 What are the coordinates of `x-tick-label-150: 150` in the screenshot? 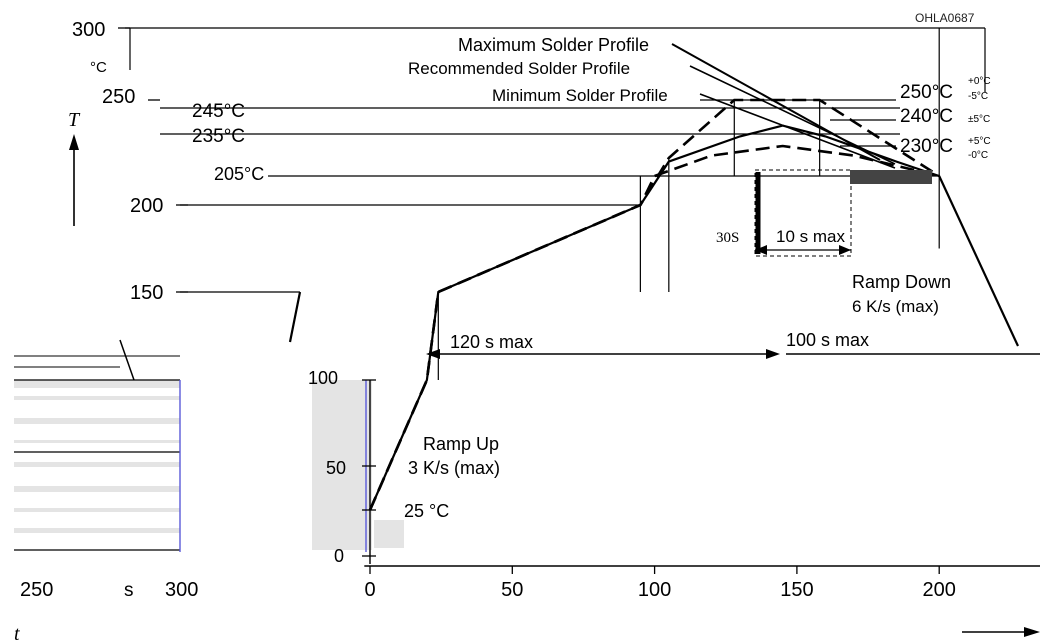 It's located at (796, 590).